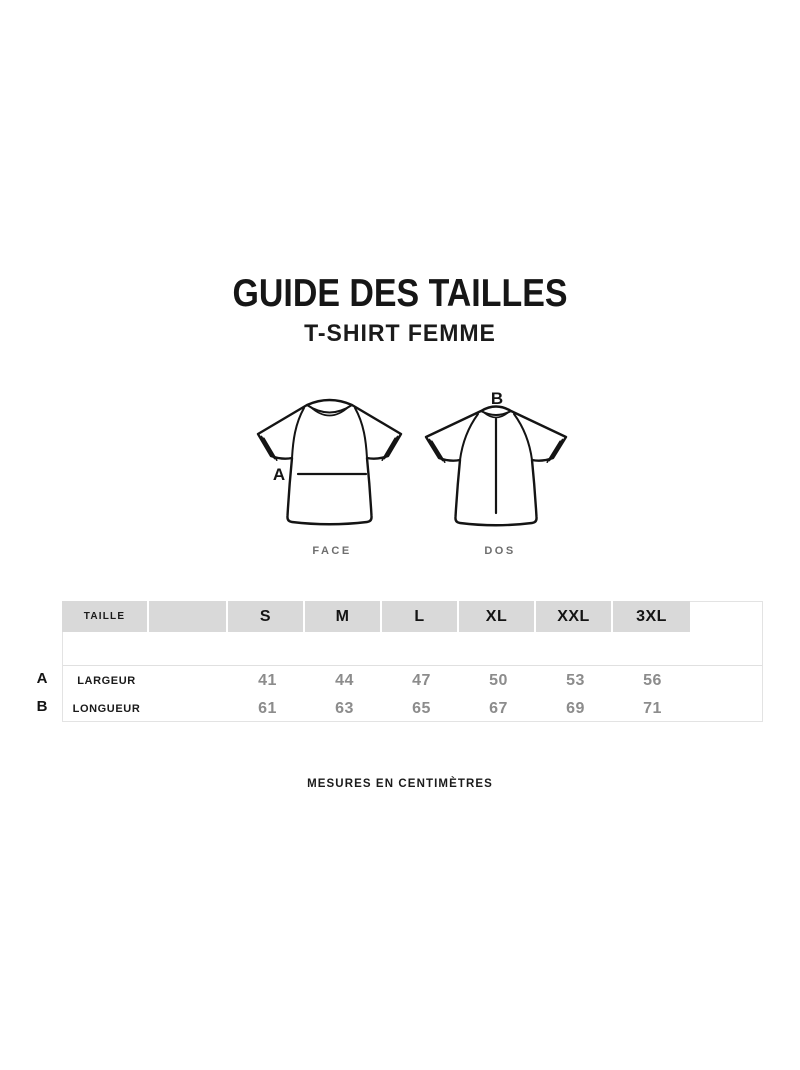 Image resolution: width=800 pixels, height=1070 pixels. I want to click on table-row-longueur: LONGUEUR 61 63 65 67 69 71, so click(412, 708).